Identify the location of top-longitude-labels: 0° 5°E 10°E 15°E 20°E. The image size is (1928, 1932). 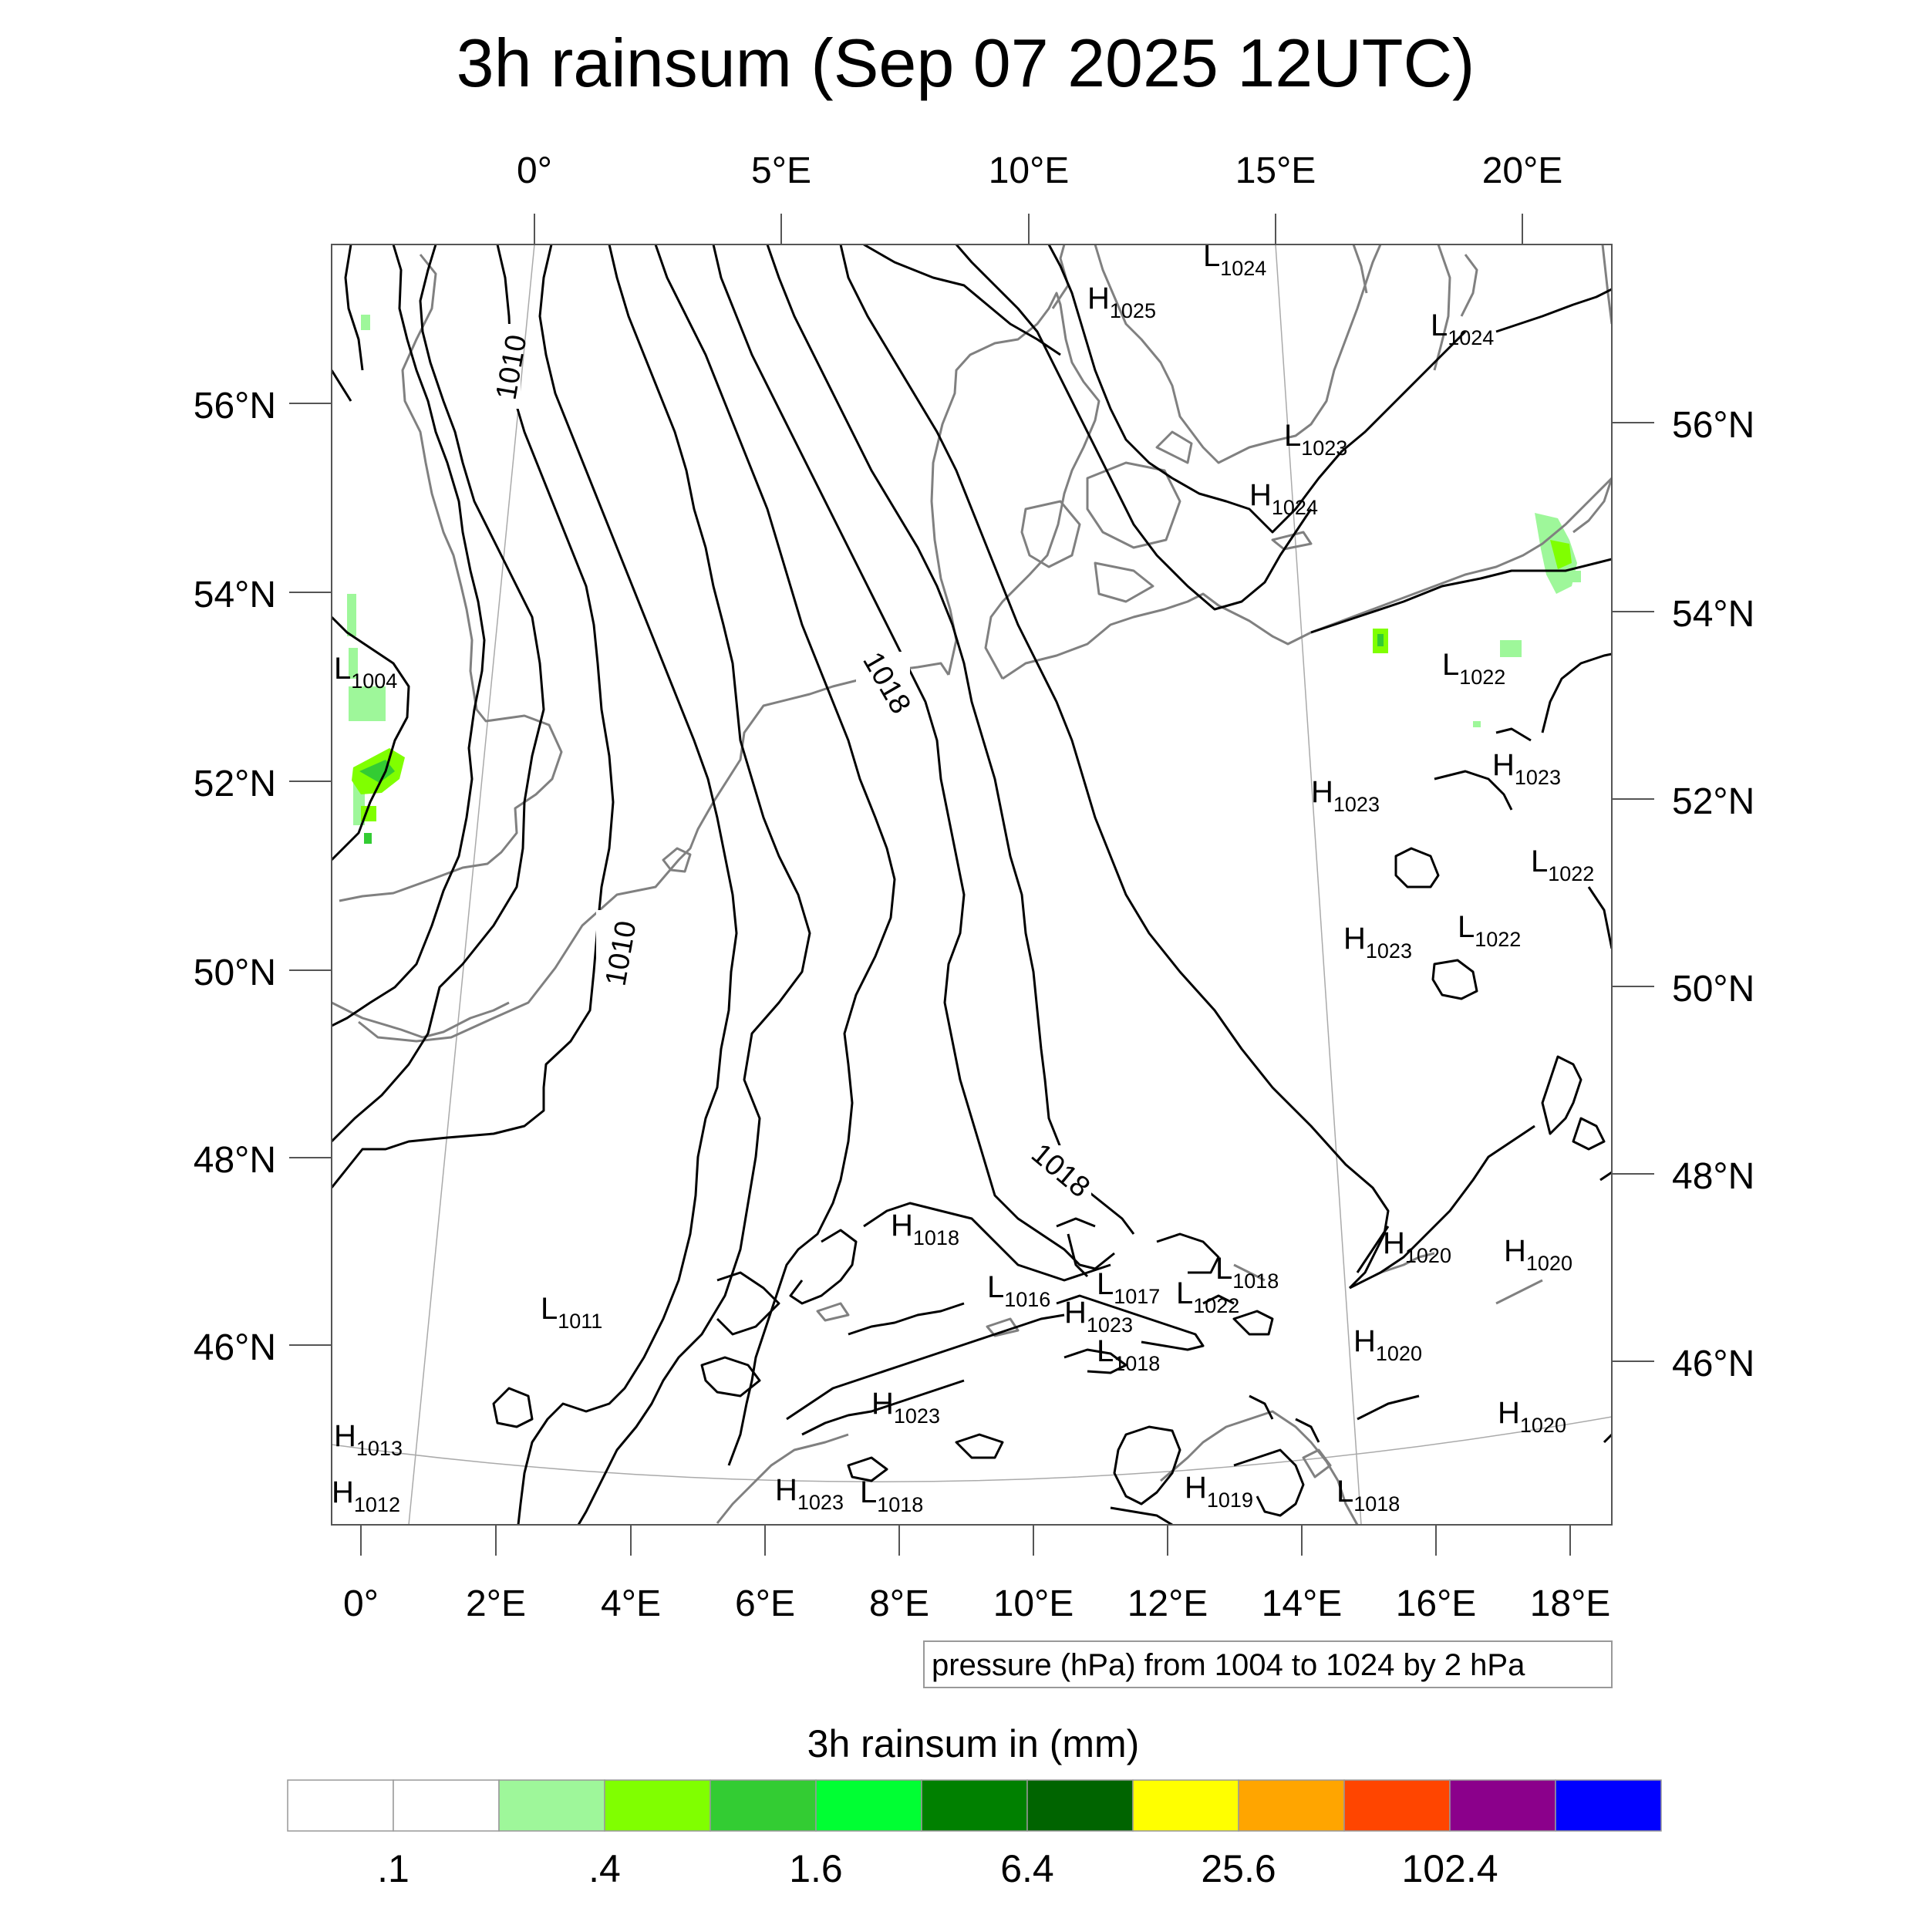
(1039, 170).